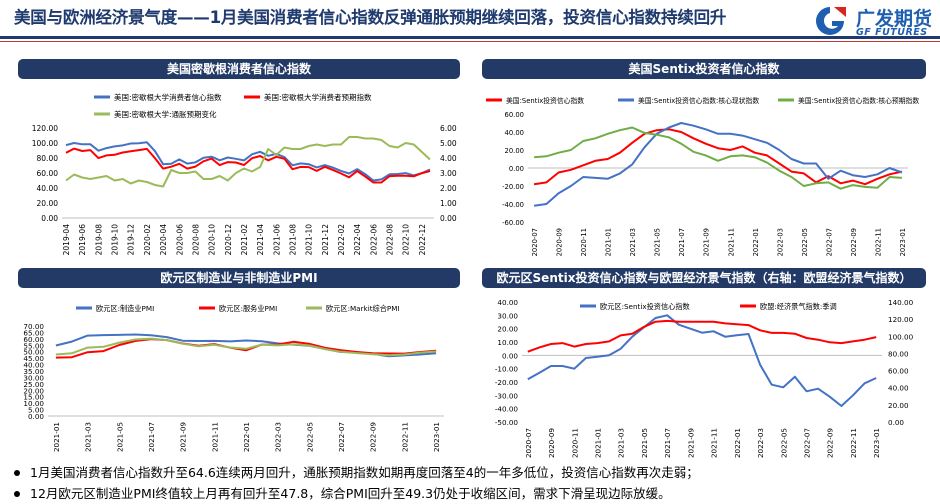 This screenshot has width=940, height=504. Describe the element at coordinates (513, 223) in the screenshot. I see `y-tick-label: -60.00` at that location.